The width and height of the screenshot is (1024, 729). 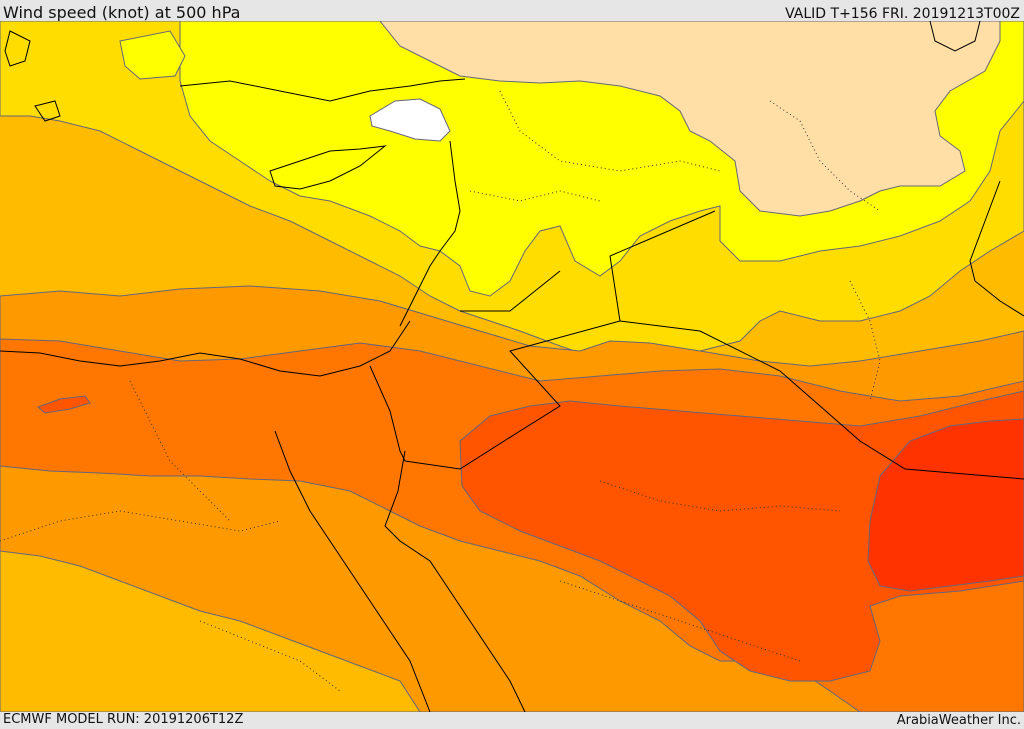 What do you see at coordinates (958, 720) in the screenshot?
I see `credit-label: ArabiaWeather Inc.` at bounding box center [958, 720].